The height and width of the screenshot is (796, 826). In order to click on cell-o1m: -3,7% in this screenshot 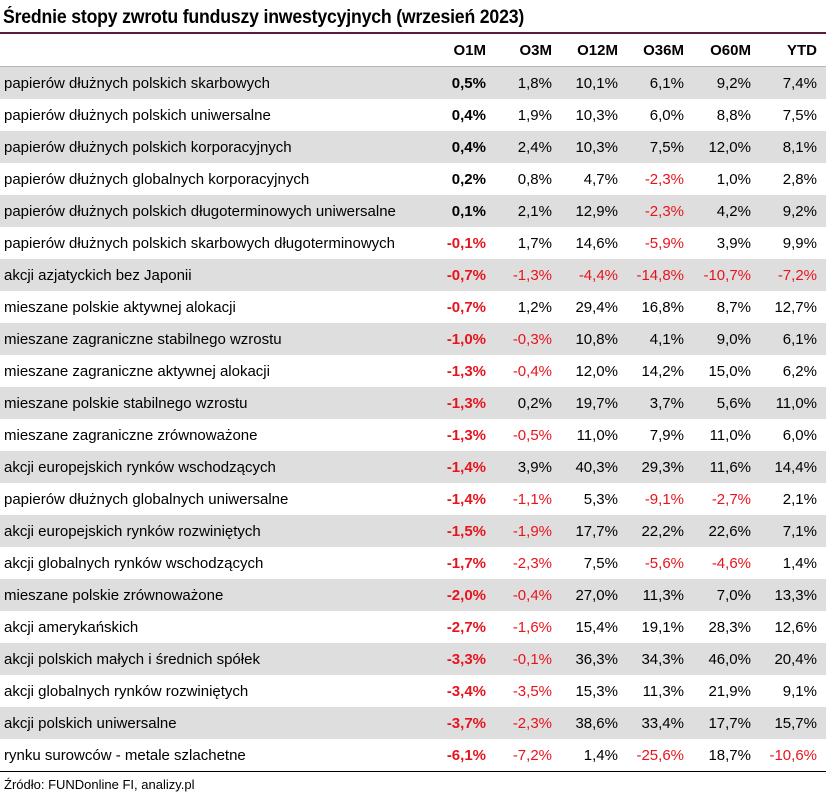, I will do `click(466, 723)`.